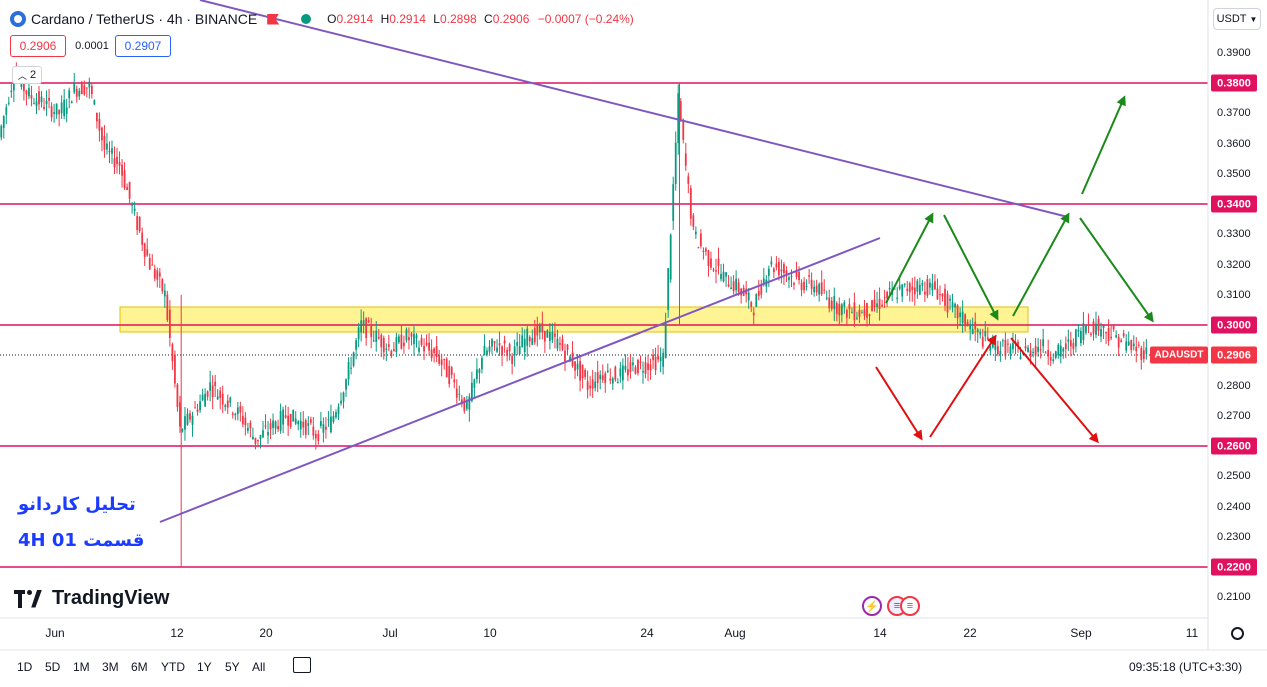  What do you see at coordinates (139, 667) in the screenshot?
I see `timeframe-6m: 6M` at bounding box center [139, 667].